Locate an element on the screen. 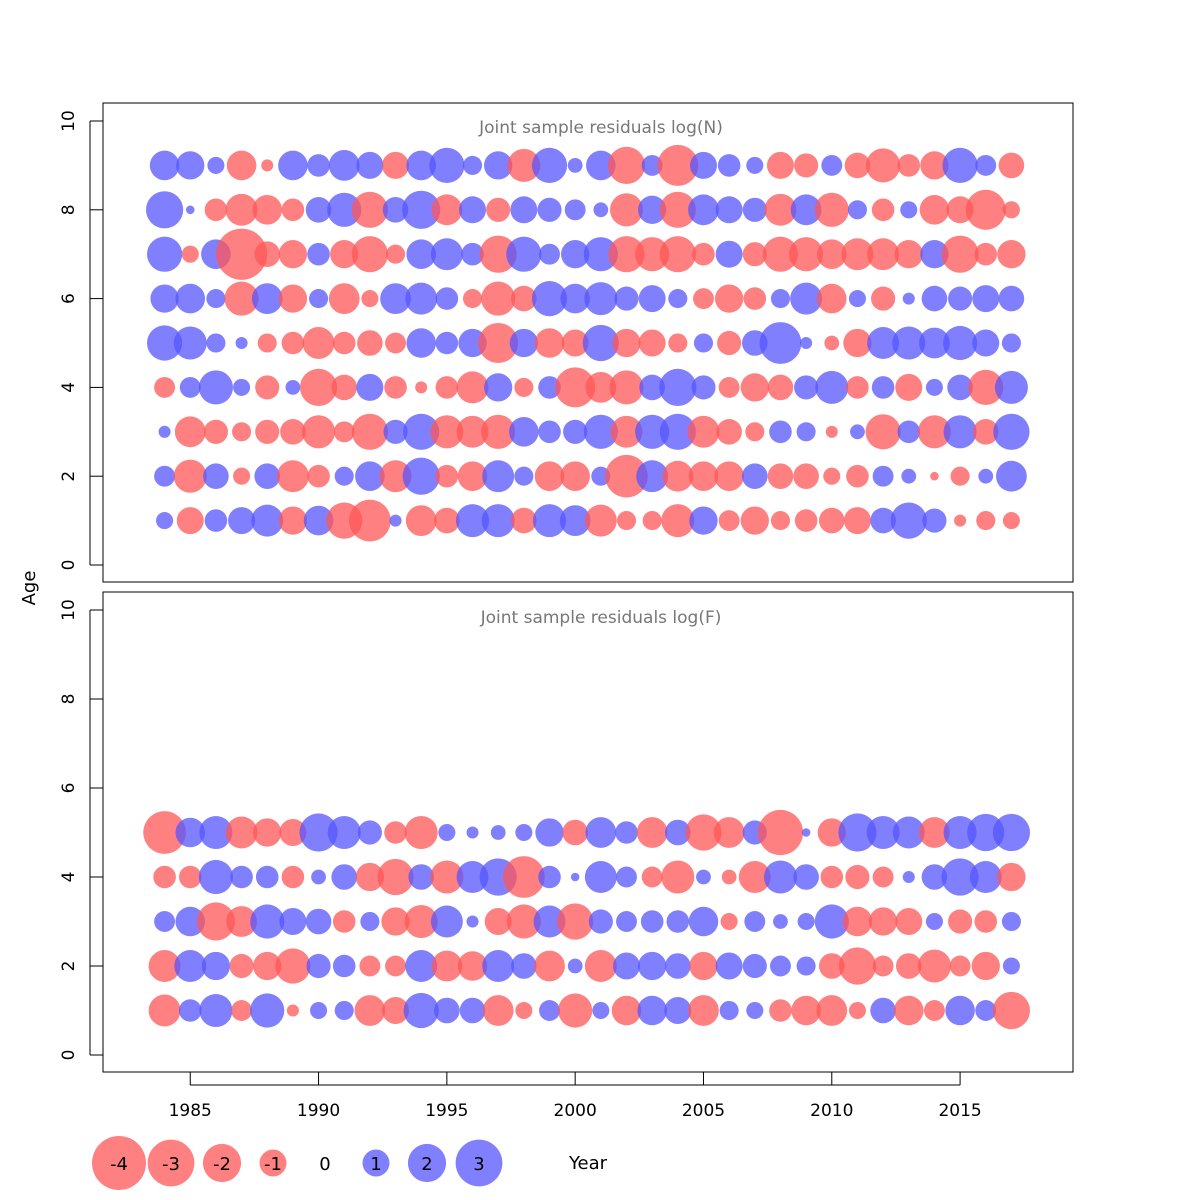 This screenshot has height=1200, width=1200. y-tick-label: 10 is located at coordinates (69, 610).